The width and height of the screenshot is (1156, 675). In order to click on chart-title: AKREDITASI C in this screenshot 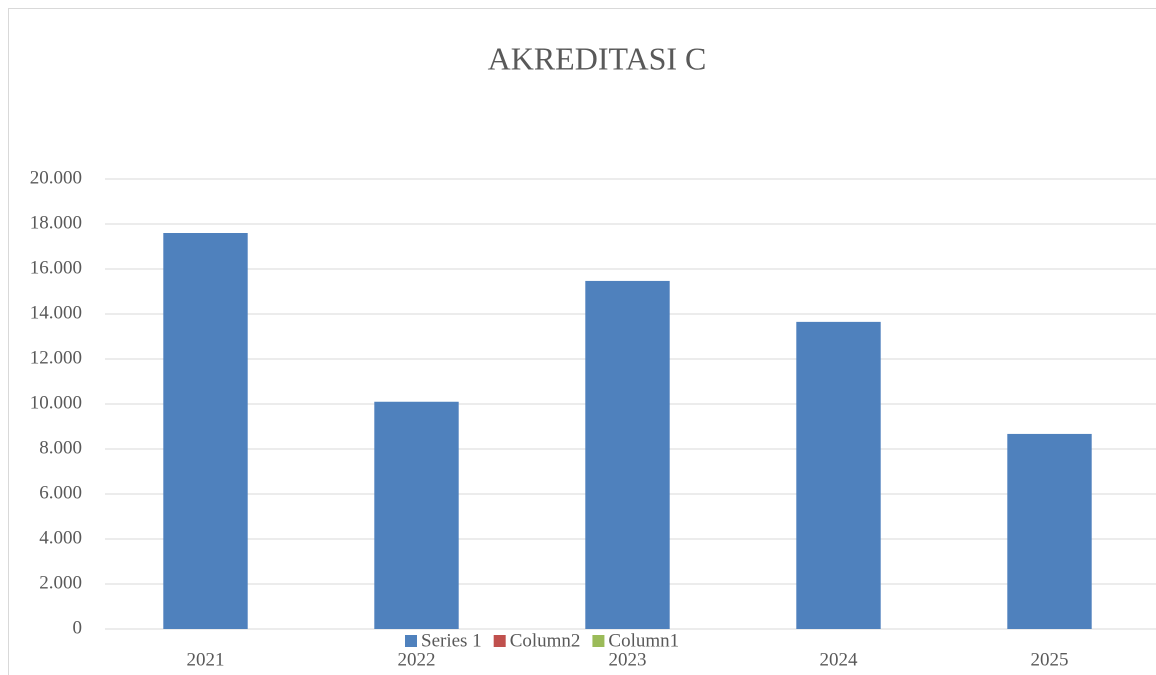, I will do `click(597, 58)`.